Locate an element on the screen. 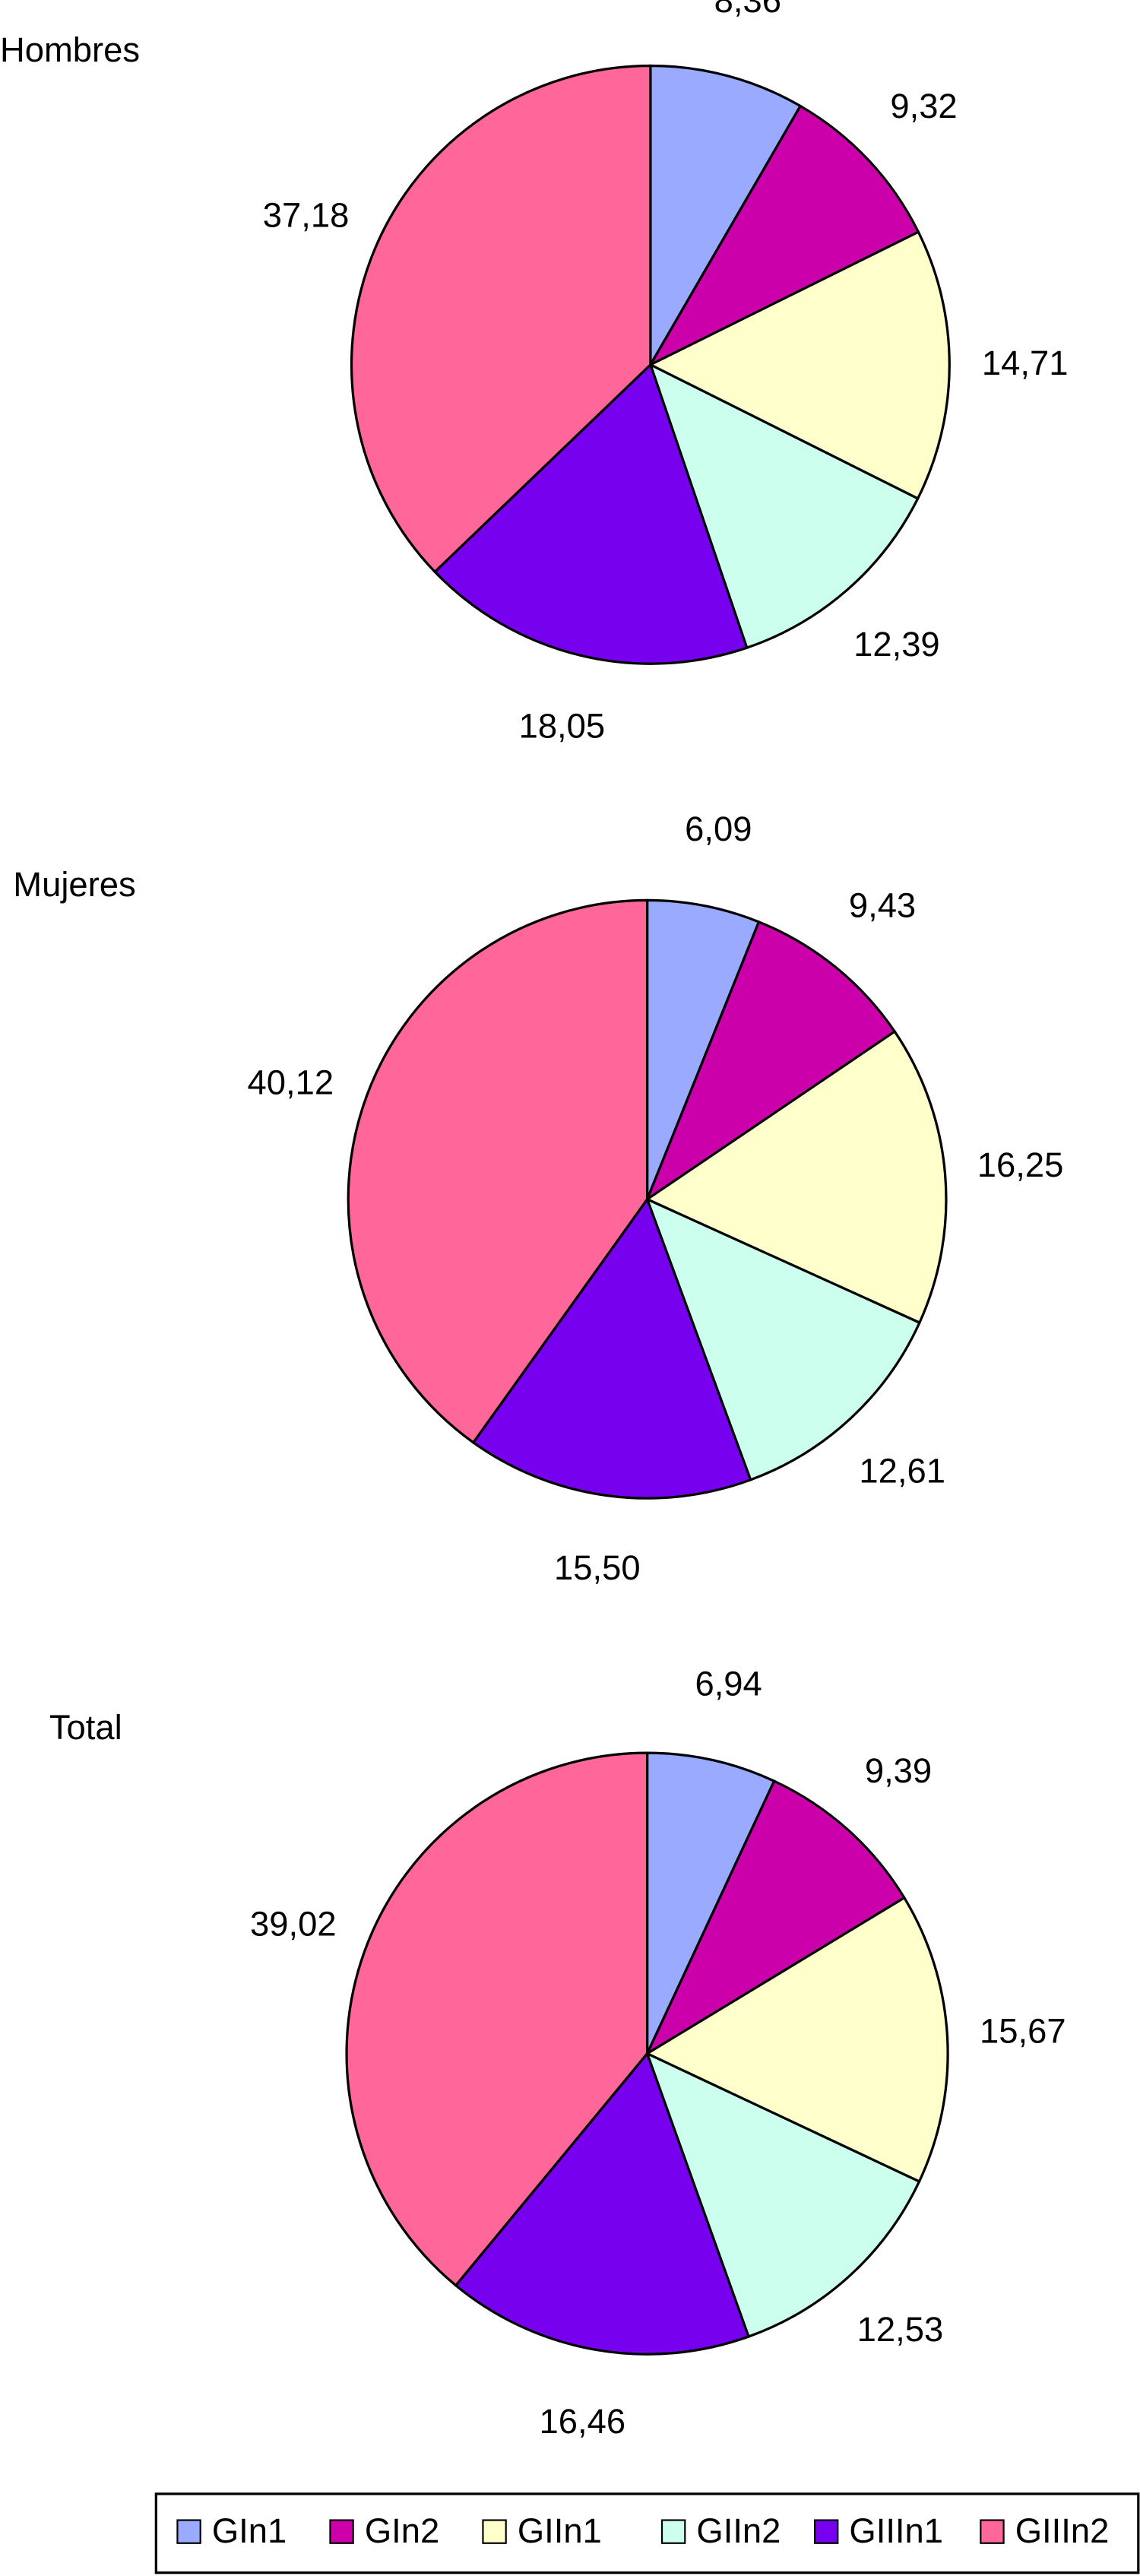  legend-label: GIIn1 is located at coordinates (560, 2530).